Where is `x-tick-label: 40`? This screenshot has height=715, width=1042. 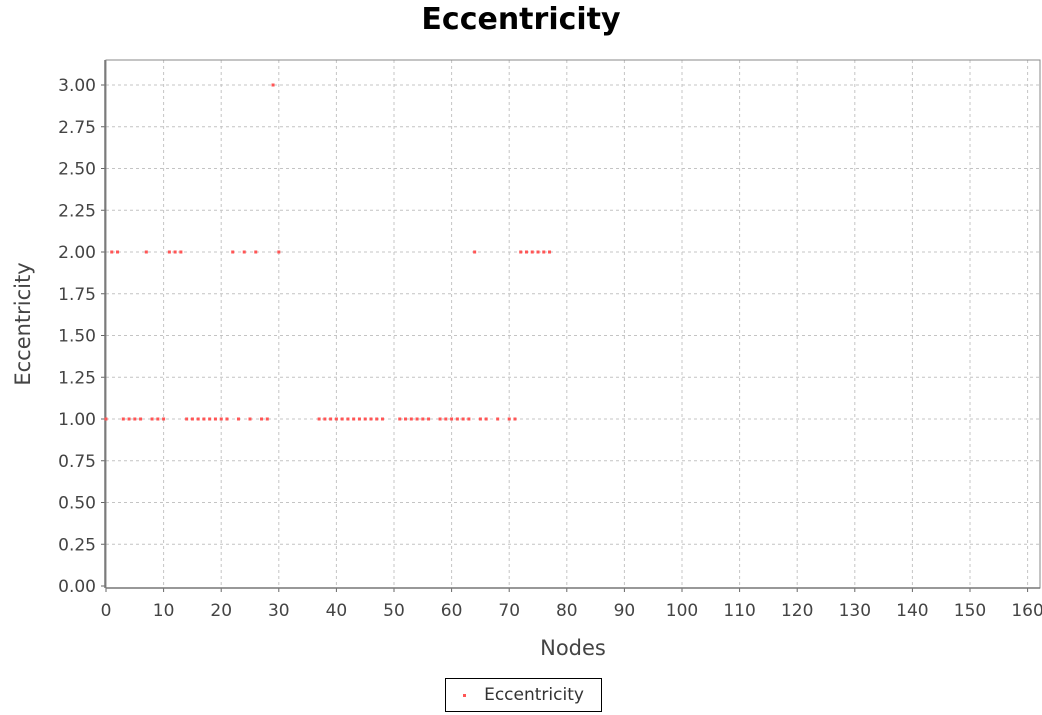 x-tick-label: 40 is located at coordinates (337, 611).